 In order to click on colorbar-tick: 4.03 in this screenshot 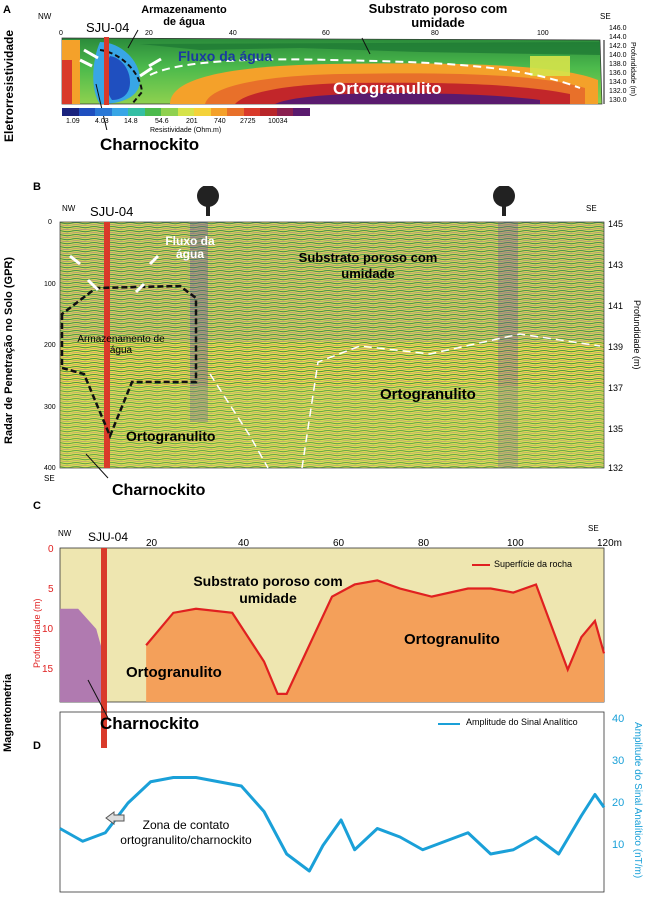, I will do `click(102, 121)`.